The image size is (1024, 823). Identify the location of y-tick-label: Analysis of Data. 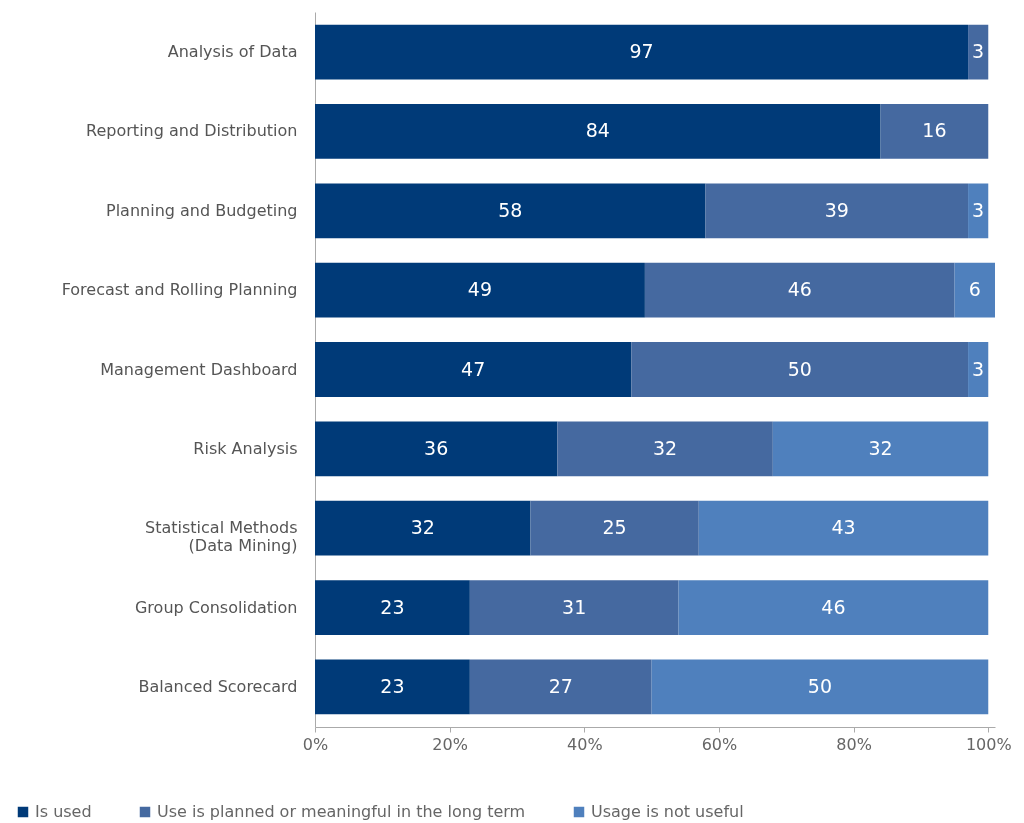
(232, 52).